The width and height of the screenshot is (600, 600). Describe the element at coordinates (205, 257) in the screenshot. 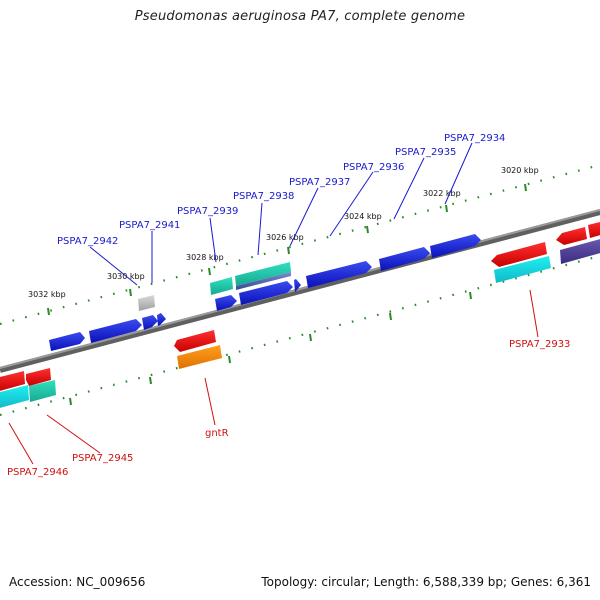

I see `tick-label-3028: 3028 kbp` at that location.